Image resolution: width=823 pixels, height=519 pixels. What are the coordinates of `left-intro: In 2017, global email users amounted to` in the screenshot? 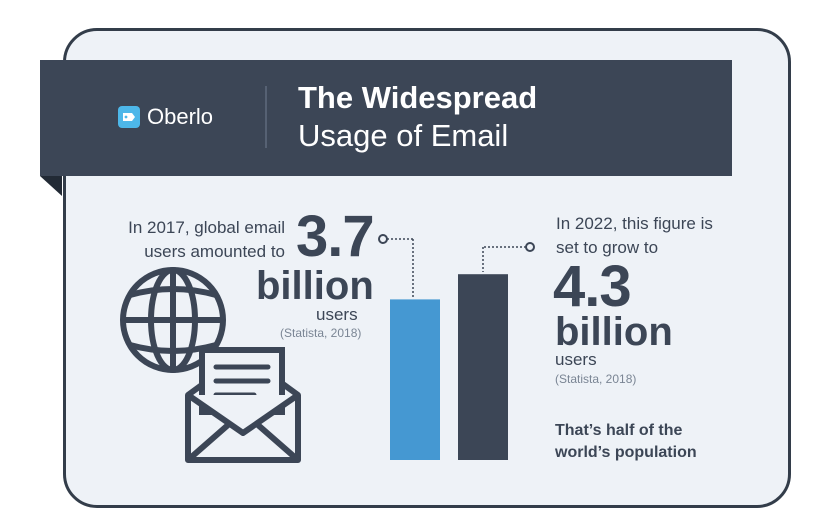 It's located at (206, 240).